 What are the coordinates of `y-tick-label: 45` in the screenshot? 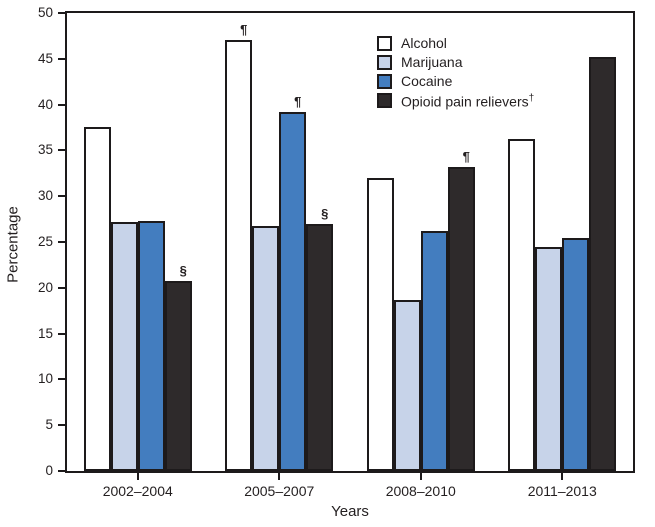 It's located at (45, 58).